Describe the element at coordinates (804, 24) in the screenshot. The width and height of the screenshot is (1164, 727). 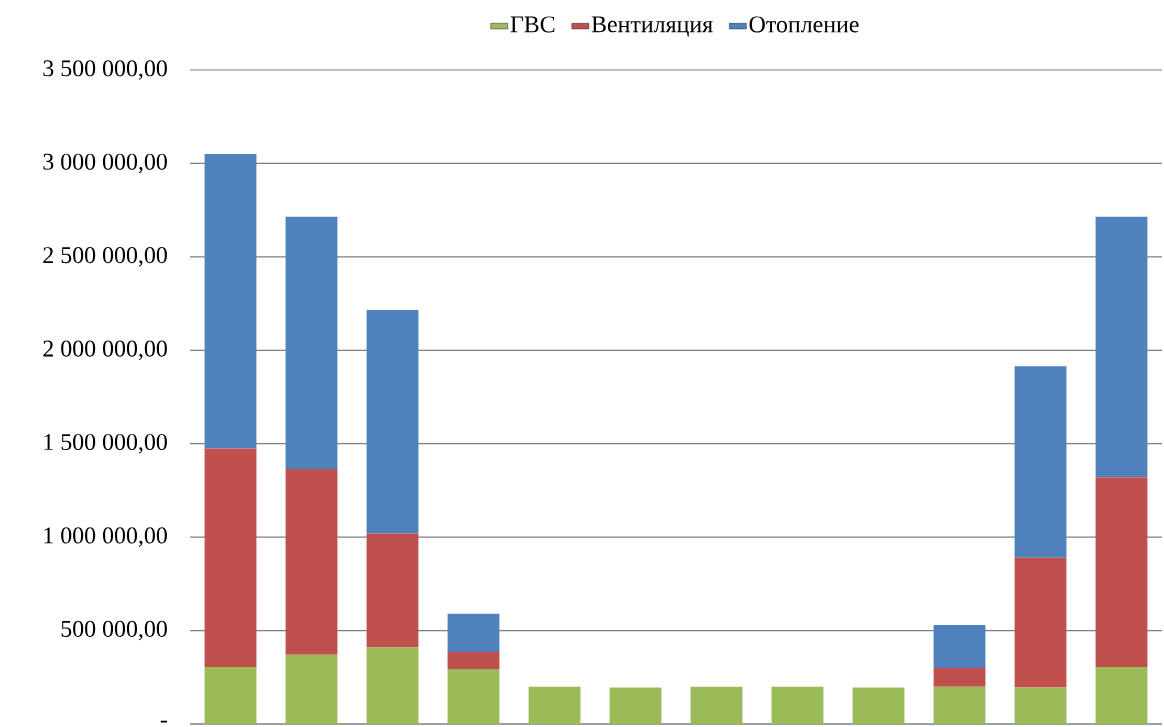
I see `legend-label: Отопление` at that location.